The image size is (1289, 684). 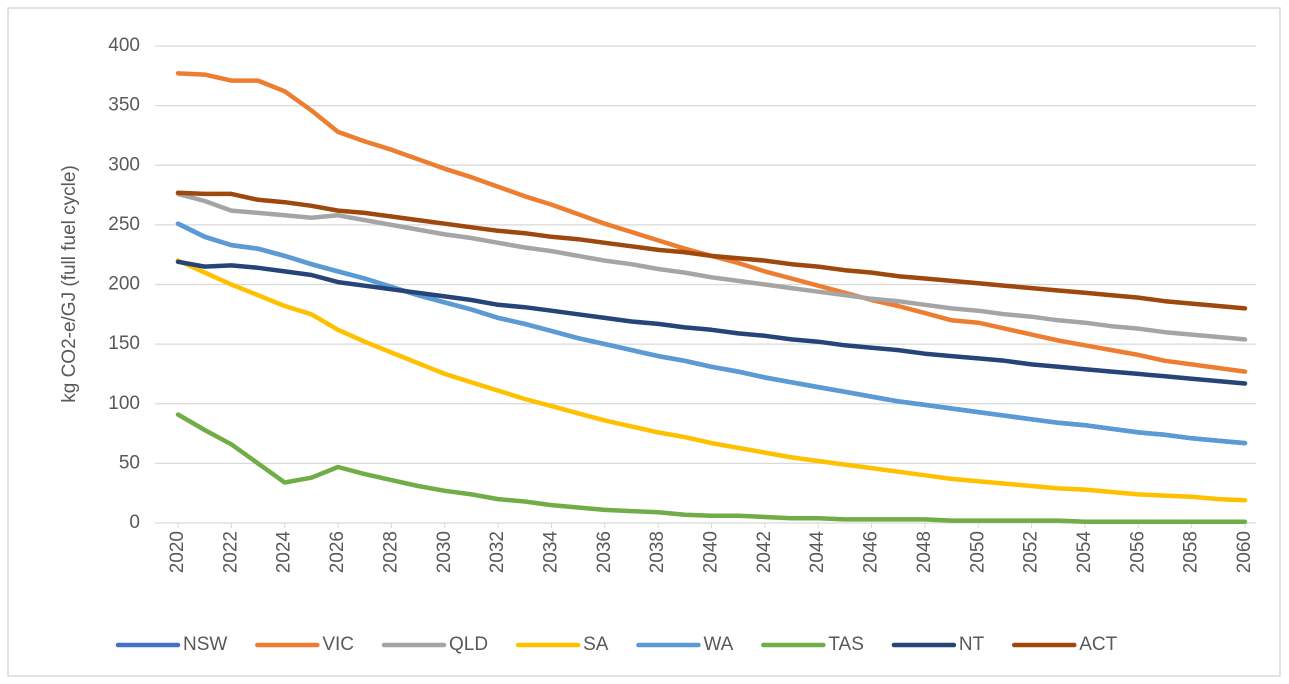 I want to click on y-axis-label: kg CO2-e/GJ (full fuel cycle), so click(x=69, y=284).